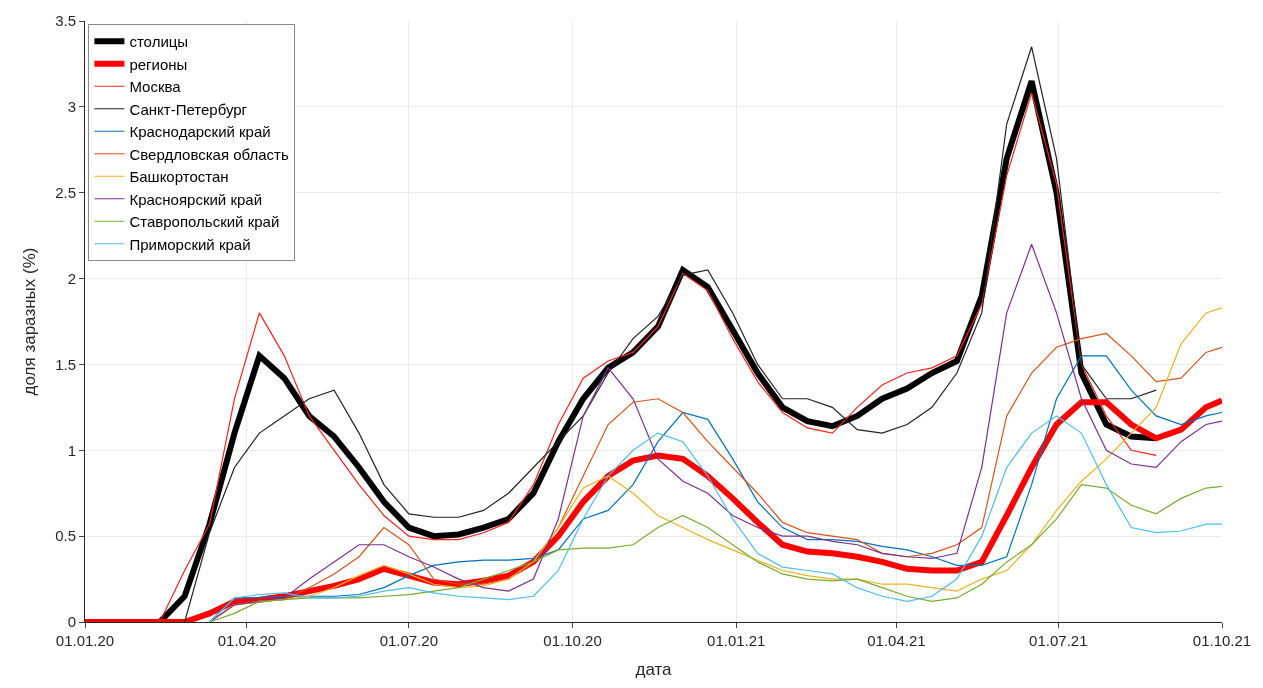 This screenshot has height=688, width=1263. What do you see at coordinates (71, 278) in the screenshot?
I see `y-tick-label: 2` at bounding box center [71, 278].